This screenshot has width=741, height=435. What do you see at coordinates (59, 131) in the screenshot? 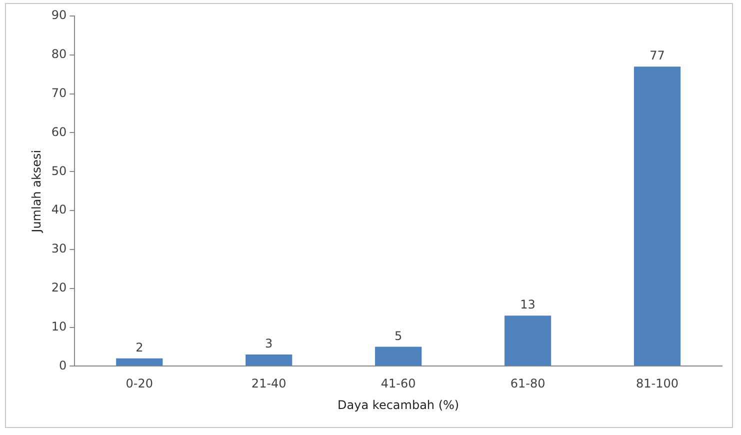
I see `y-tick-label: 60` at bounding box center [59, 131].